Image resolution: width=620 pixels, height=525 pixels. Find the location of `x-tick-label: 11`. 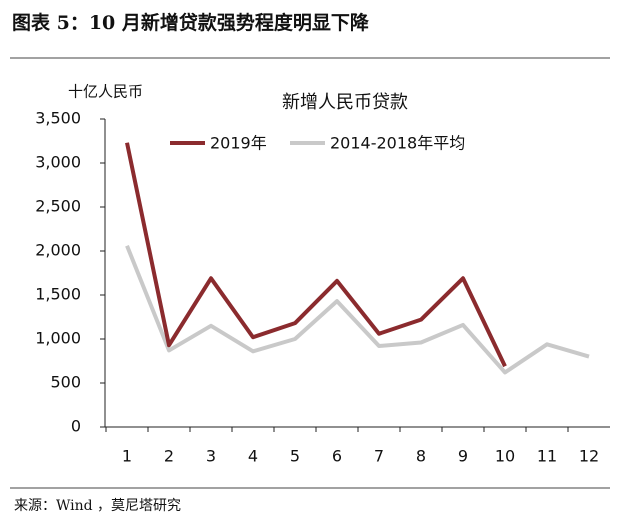

x-tick-label: 11 is located at coordinates (547, 456).